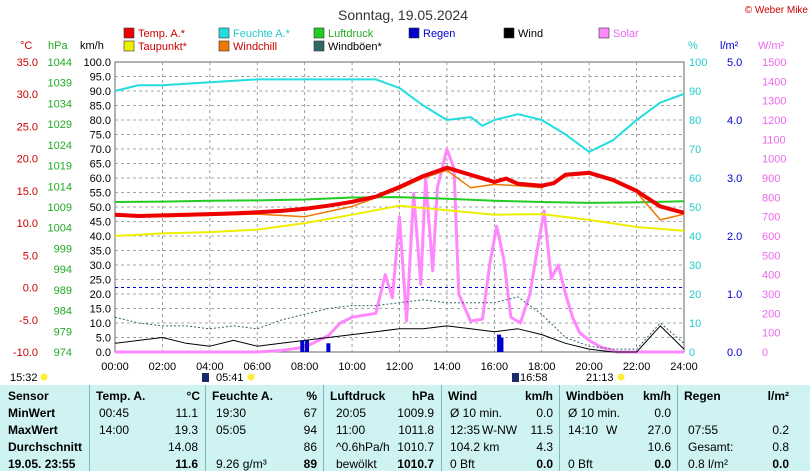 This screenshot has width=810, height=473. I want to click on cell-temp-time: 00:45, so click(114, 413).